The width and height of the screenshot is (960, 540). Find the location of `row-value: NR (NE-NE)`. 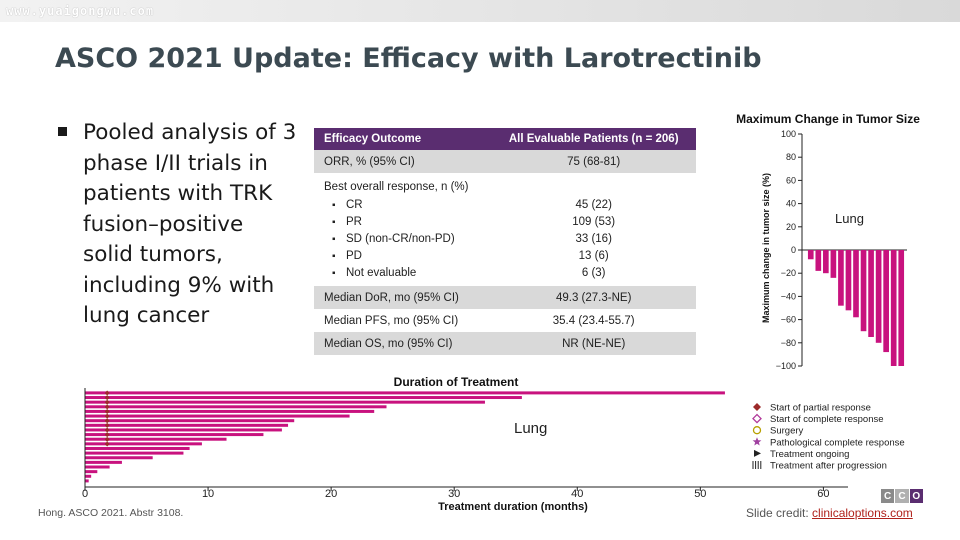

row-value: NR (NE-NE) is located at coordinates (593, 343).